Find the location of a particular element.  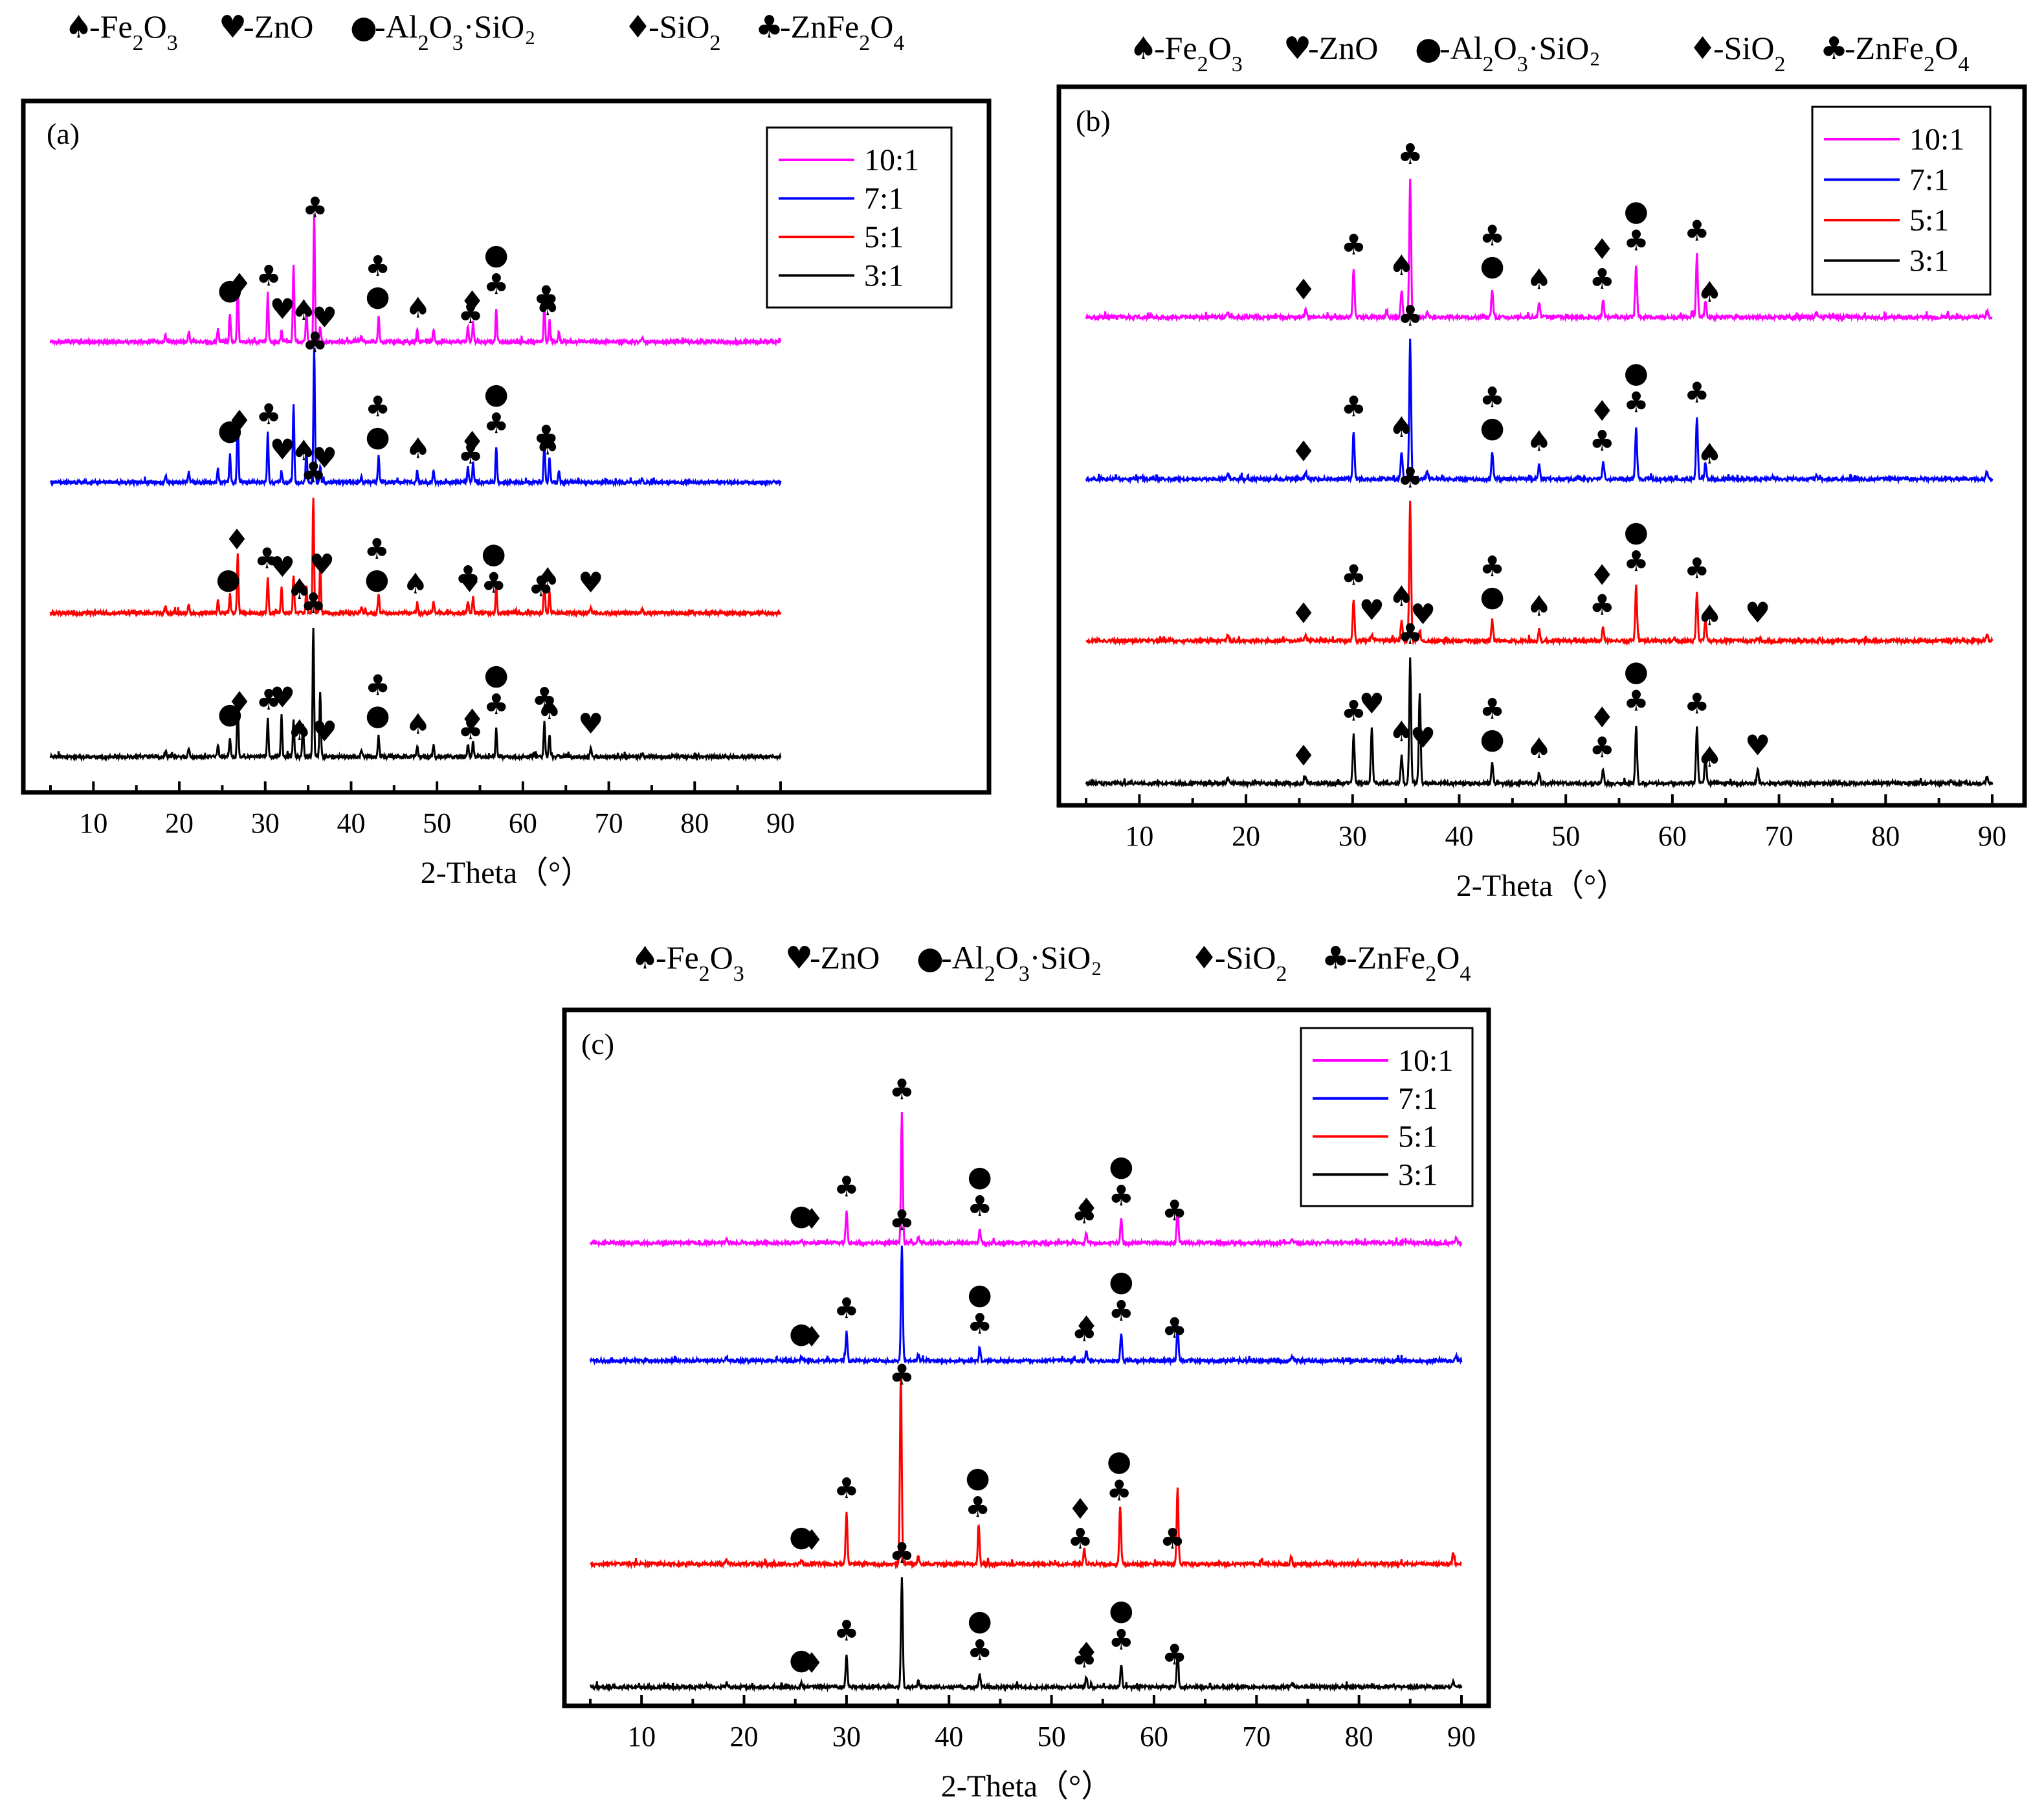

panel-label: (b) is located at coordinates (1093, 121).